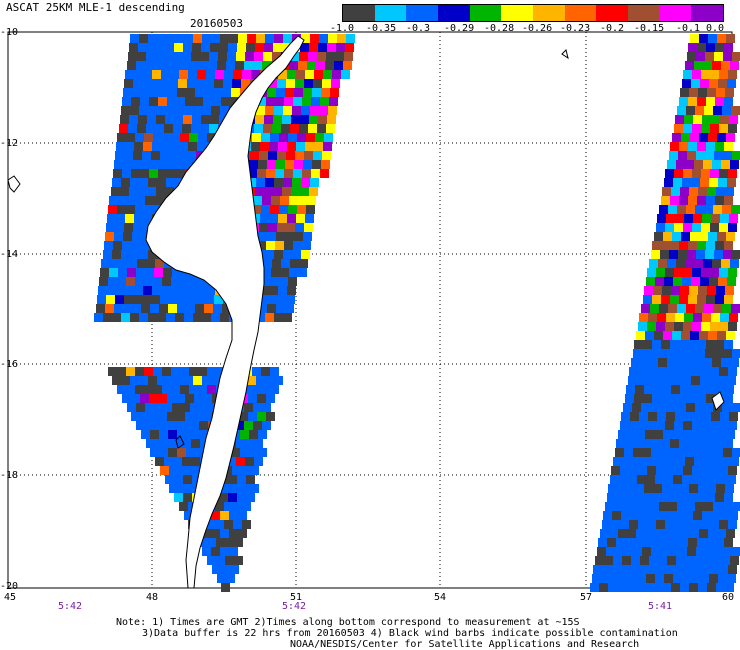  Describe the element at coordinates (644, 13) in the screenshot. I see `legend-swatch` at that location.